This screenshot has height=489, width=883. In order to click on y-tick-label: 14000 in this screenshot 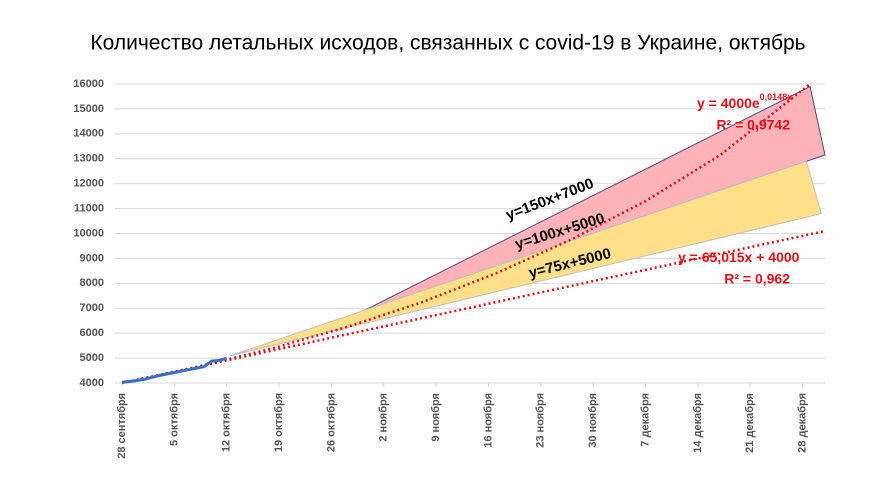, I will do `click(88, 134)`.